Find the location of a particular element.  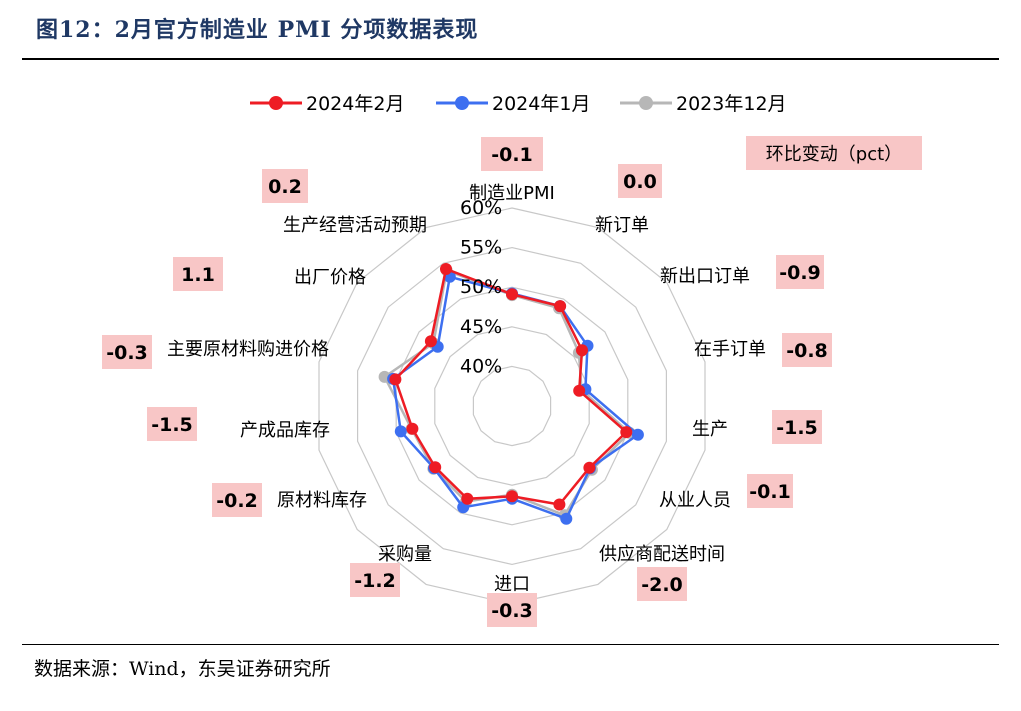

category-label-11: 主要原材料购进价格 is located at coordinates (248, 349).